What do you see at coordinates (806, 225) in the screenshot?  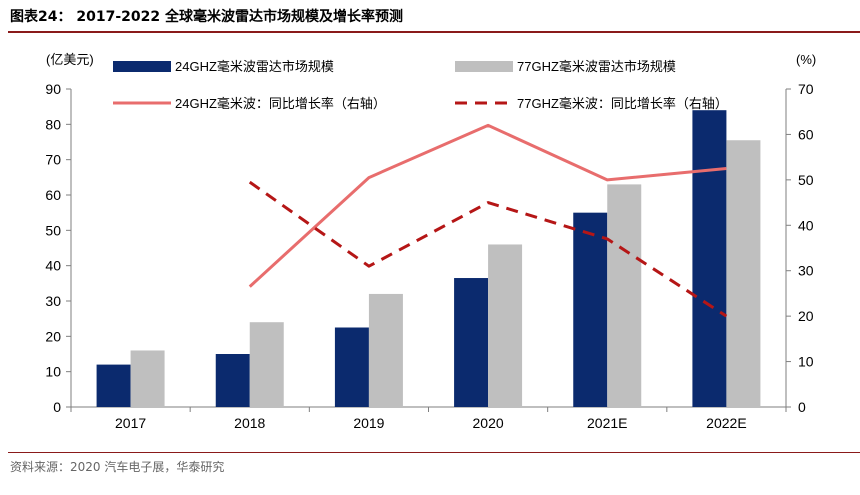 I see `right-tick-label: 40` at bounding box center [806, 225].